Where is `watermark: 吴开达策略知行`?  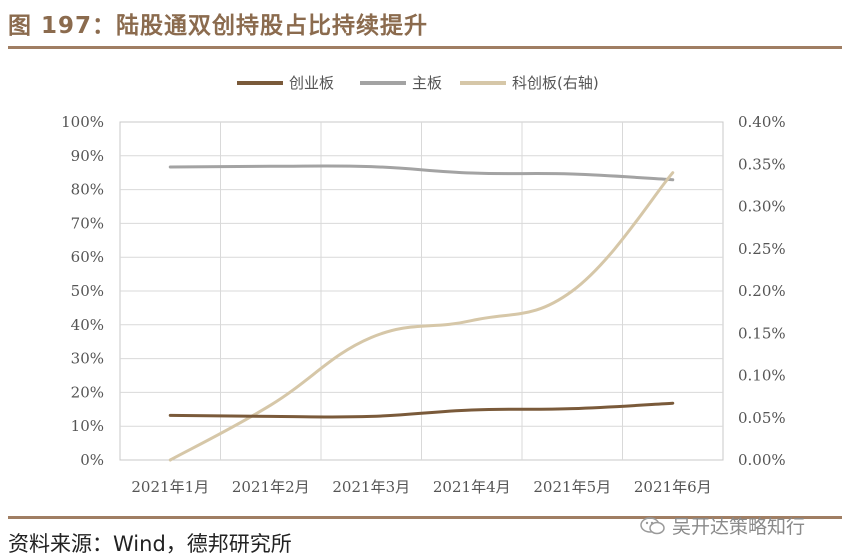 watermark: 吴开达策略知行 is located at coordinates (722, 525).